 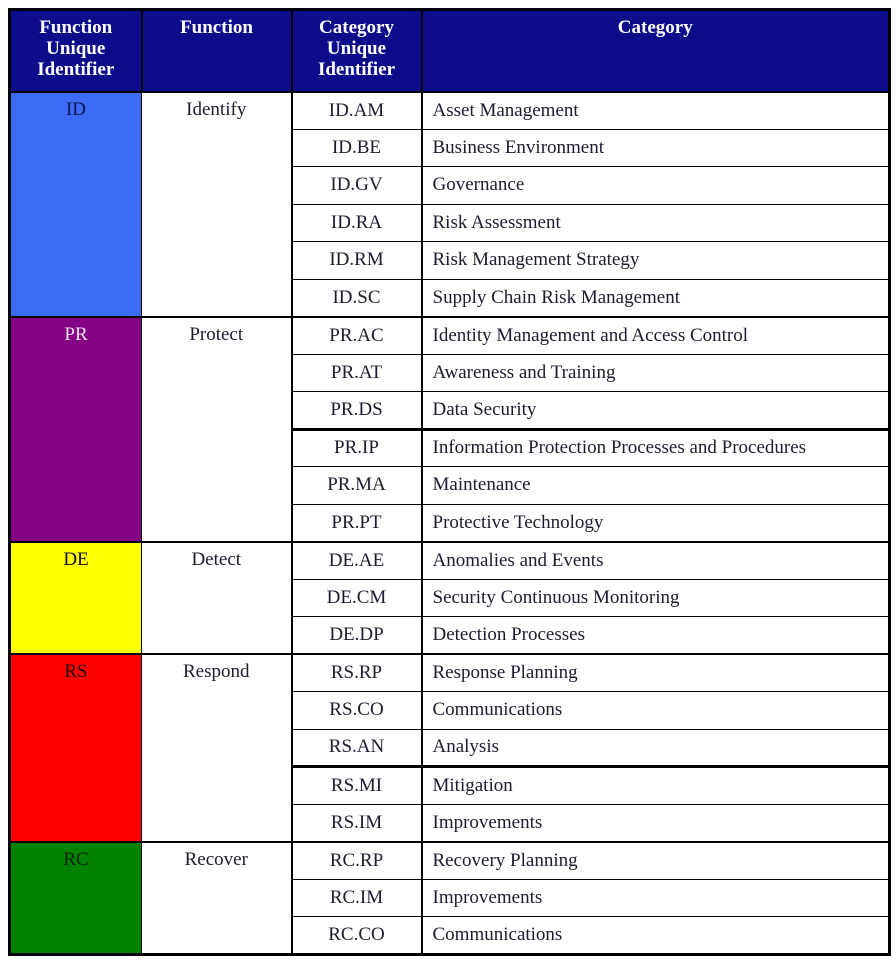 I want to click on function-id-cell: RC, so click(x=75, y=897).